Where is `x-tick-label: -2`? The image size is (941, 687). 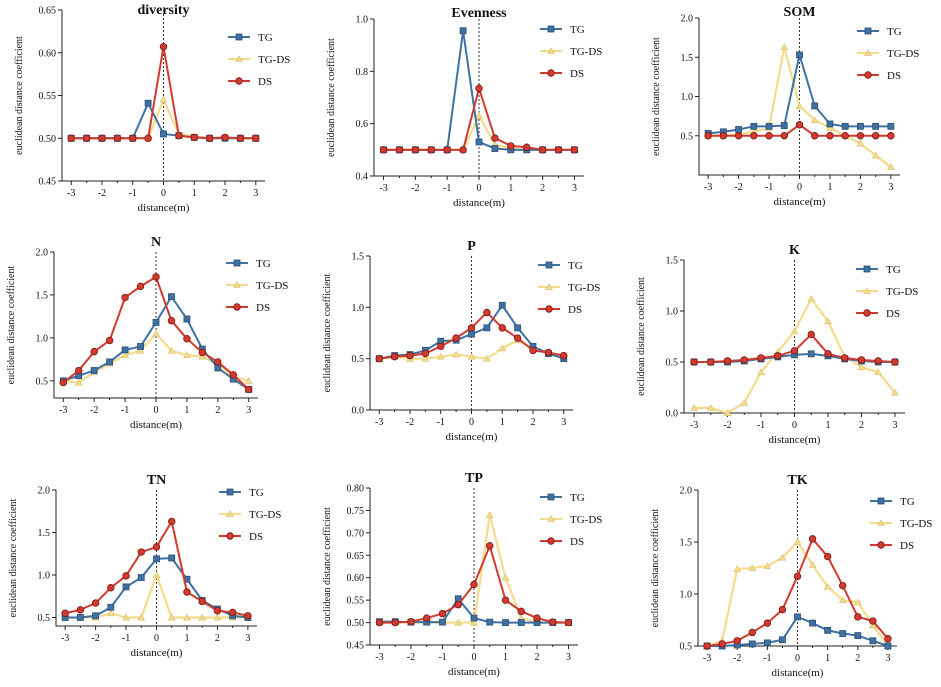
x-tick-label: -2 is located at coordinates (727, 425).